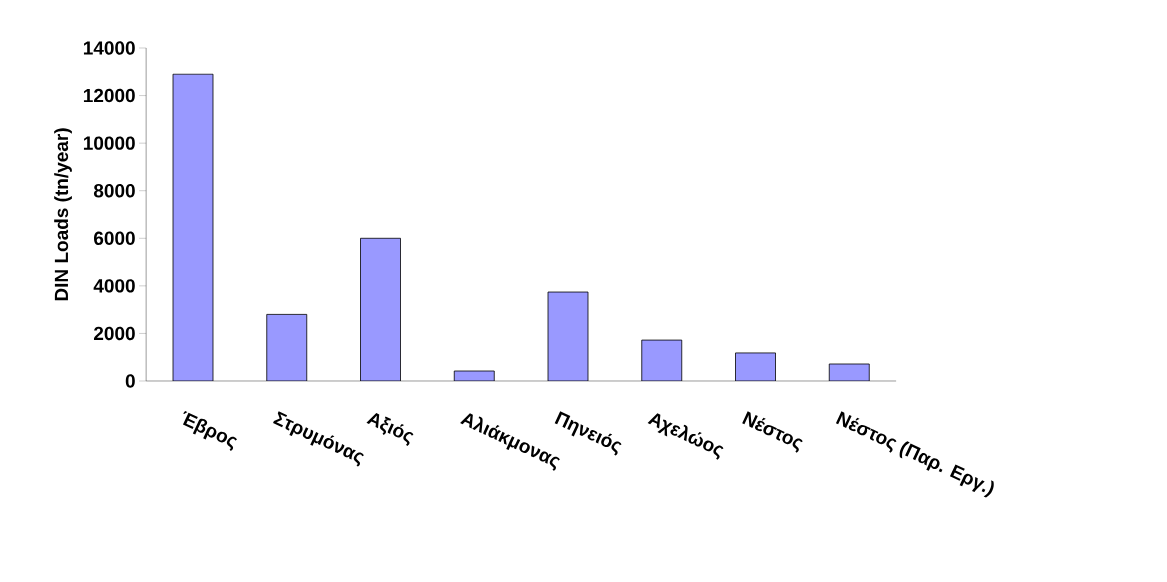 The width and height of the screenshot is (1167, 582). Describe the element at coordinates (109, 143) in the screenshot. I see `y-tick-label: 10000` at that location.